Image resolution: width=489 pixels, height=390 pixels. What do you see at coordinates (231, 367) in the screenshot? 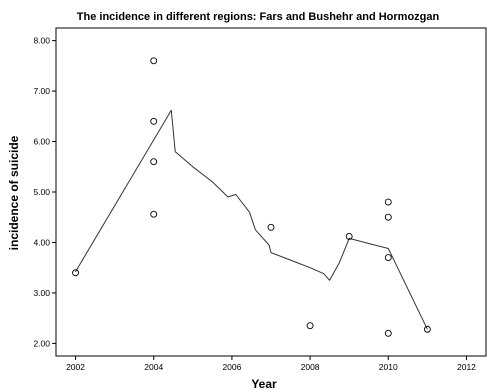
I see `x-tick-label: 2006` at bounding box center [231, 367].